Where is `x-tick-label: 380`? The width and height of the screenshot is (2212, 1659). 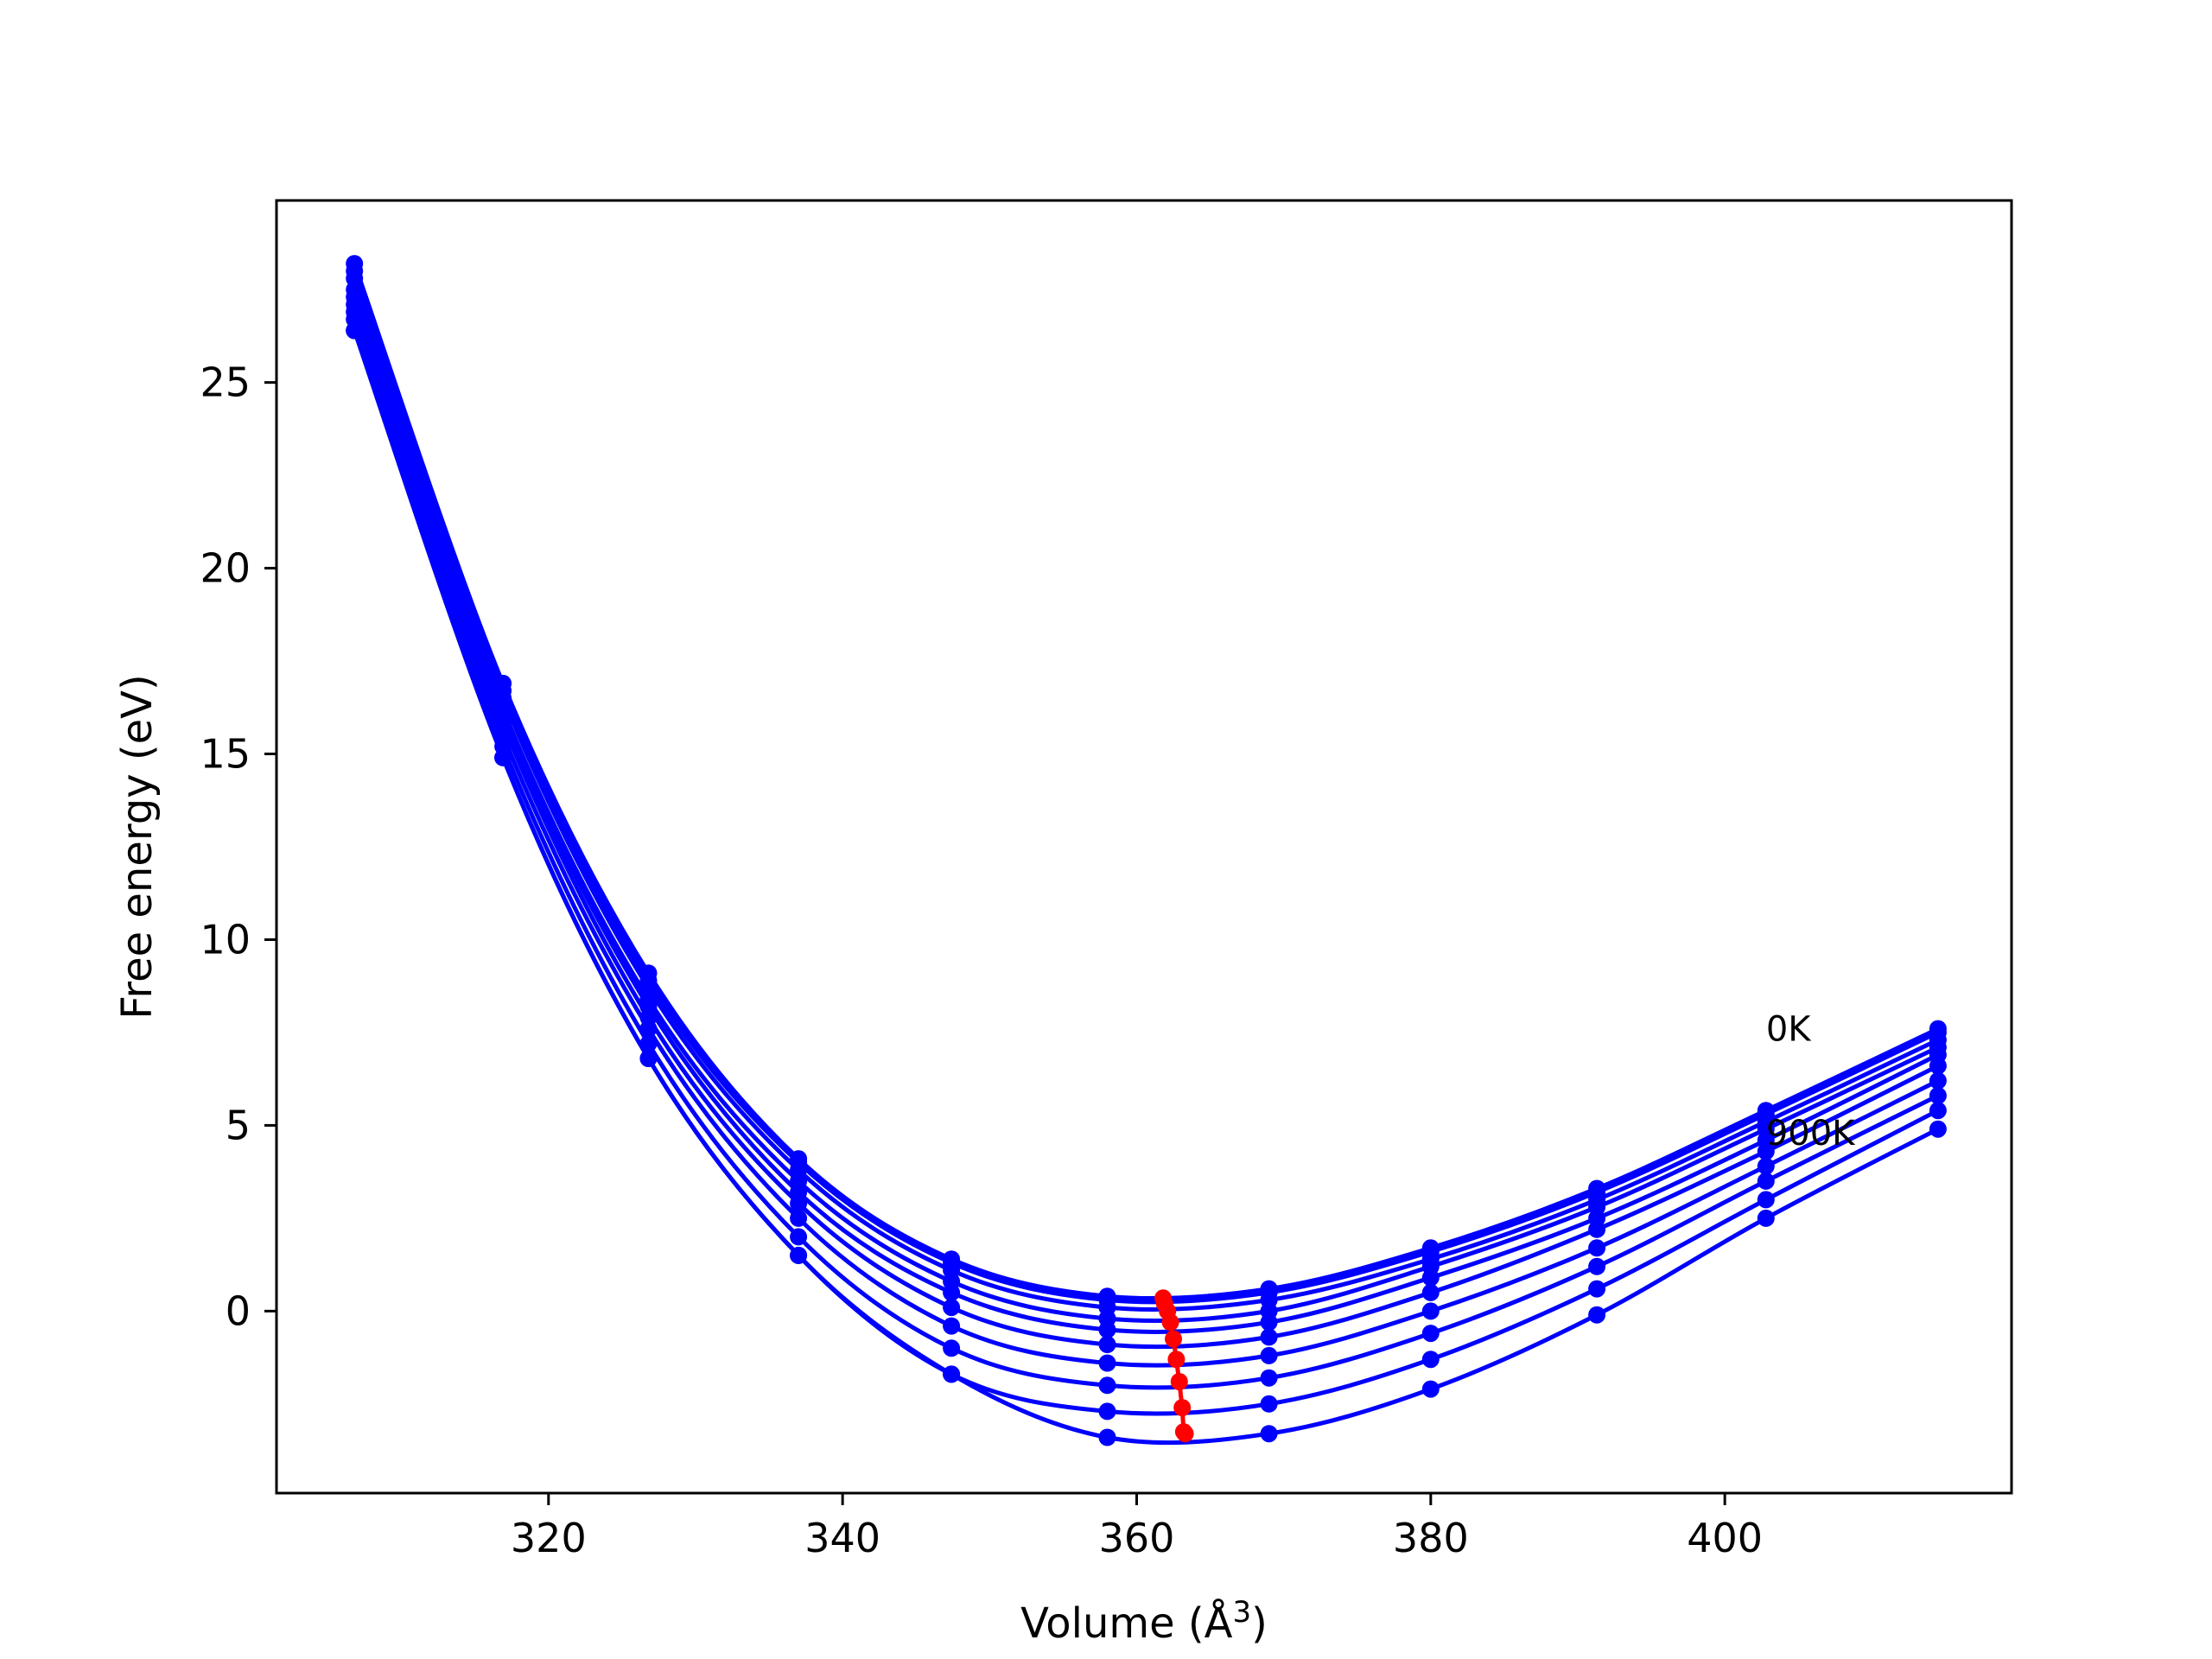
x-tick-label: 380 is located at coordinates (1431, 1538).